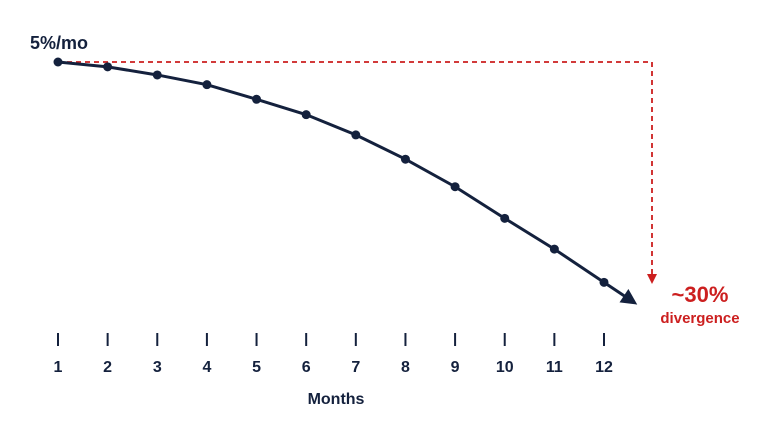  What do you see at coordinates (505, 367) in the screenshot?
I see `x-tick-label: 10` at bounding box center [505, 367].